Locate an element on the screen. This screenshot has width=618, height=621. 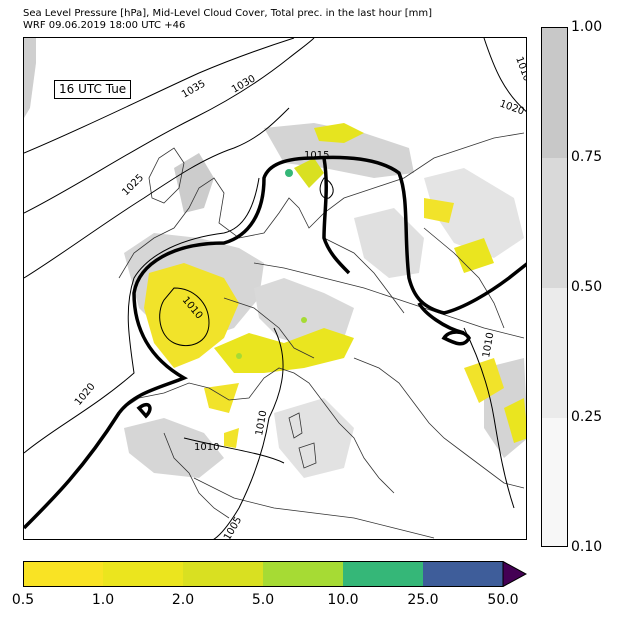
isobar-label-1010-iberia: 1010 is located at coordinates (206, 447).